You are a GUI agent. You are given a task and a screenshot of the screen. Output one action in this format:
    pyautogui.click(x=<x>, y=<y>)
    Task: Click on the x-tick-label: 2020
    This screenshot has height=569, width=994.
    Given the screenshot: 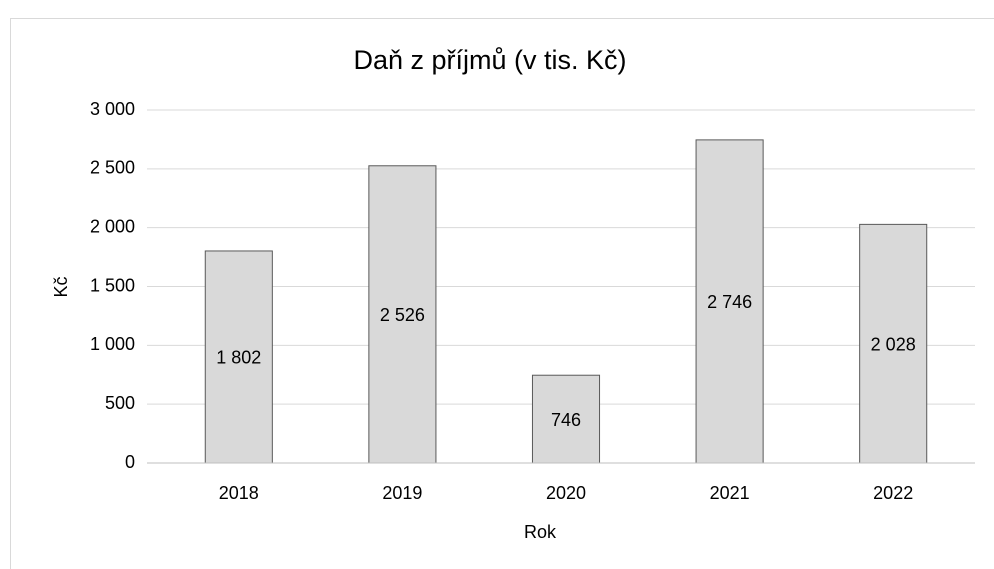 What is the action you would take?
    pyautogui.click(x=566, y=493)
    